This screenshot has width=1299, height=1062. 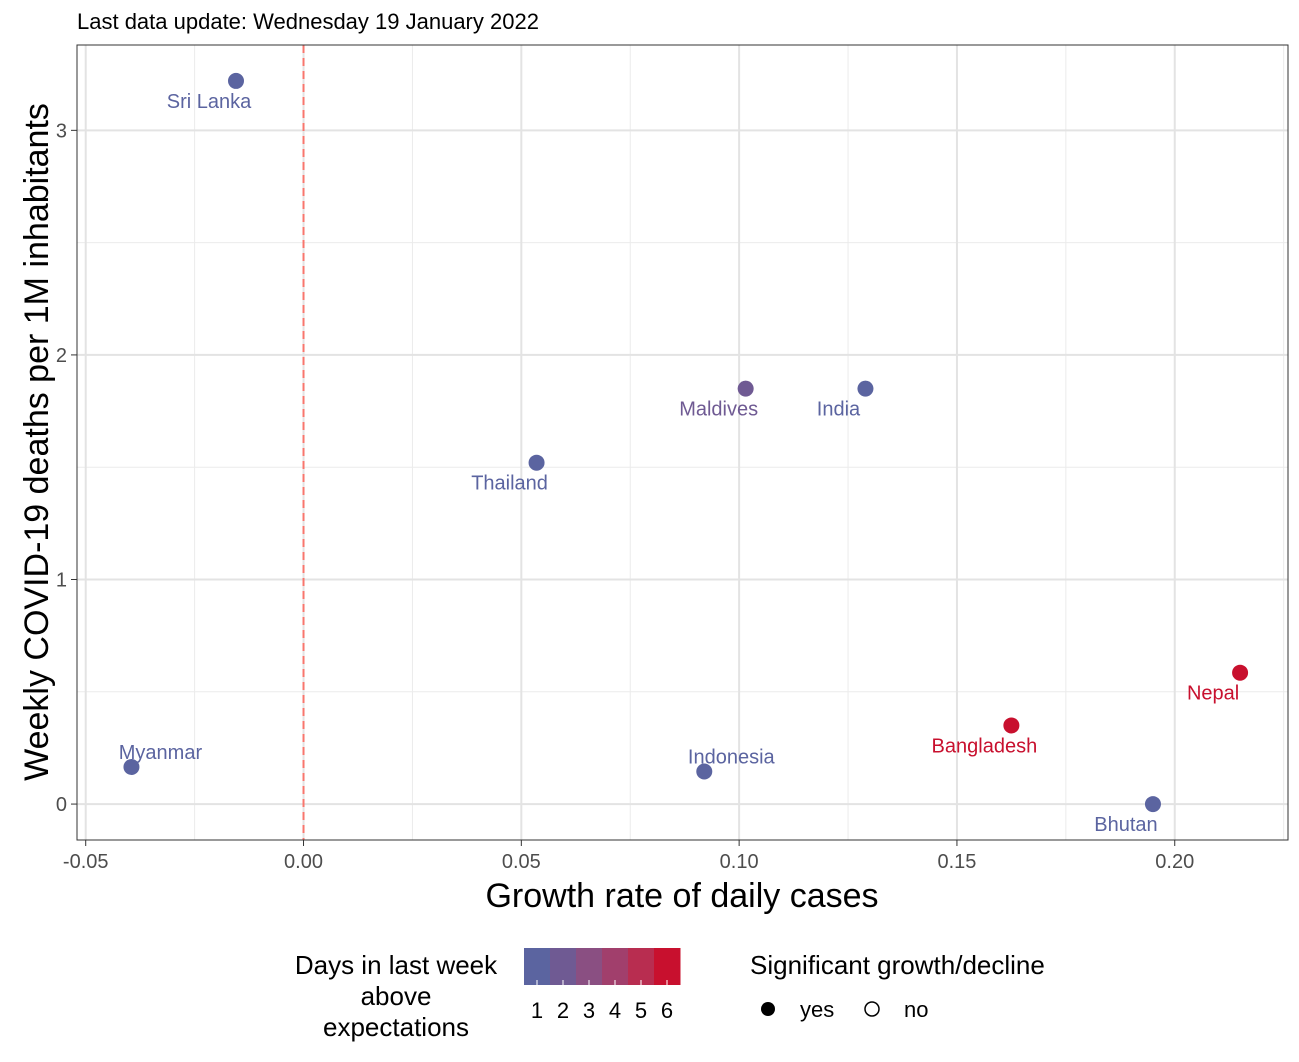 I want to click on y-tick-label: 1, so click(x=61, y=580).